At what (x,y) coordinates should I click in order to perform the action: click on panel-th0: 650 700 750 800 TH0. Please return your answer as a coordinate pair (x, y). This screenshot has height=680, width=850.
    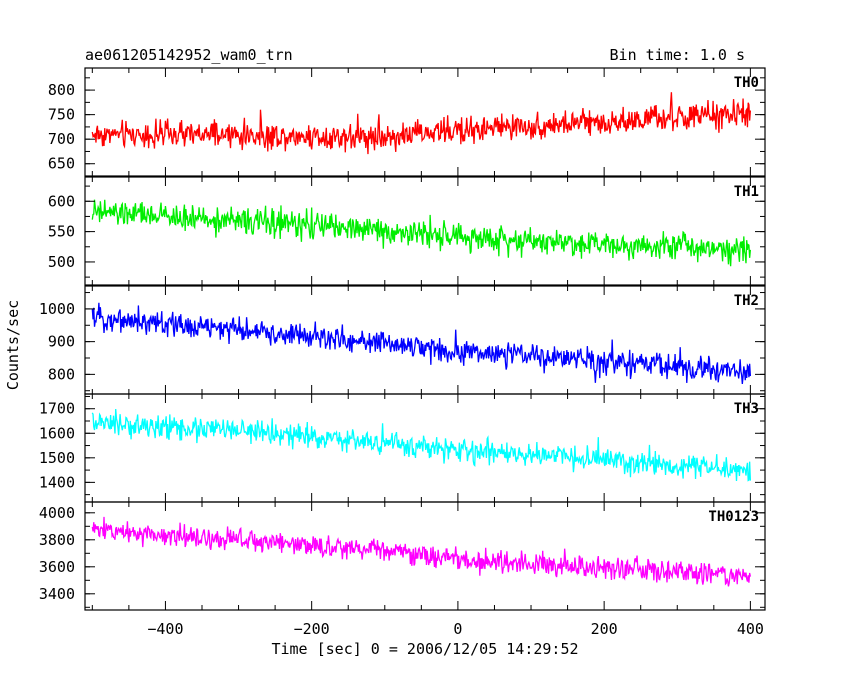
    Looking at the image, I should click on (407, 122).